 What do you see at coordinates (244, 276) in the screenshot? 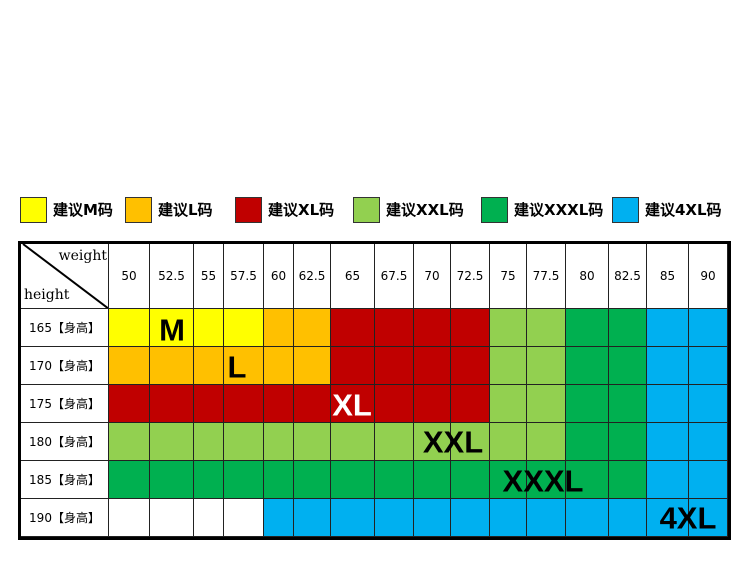
I see `weight-header: 57.5` at bounding box center [244, 276].